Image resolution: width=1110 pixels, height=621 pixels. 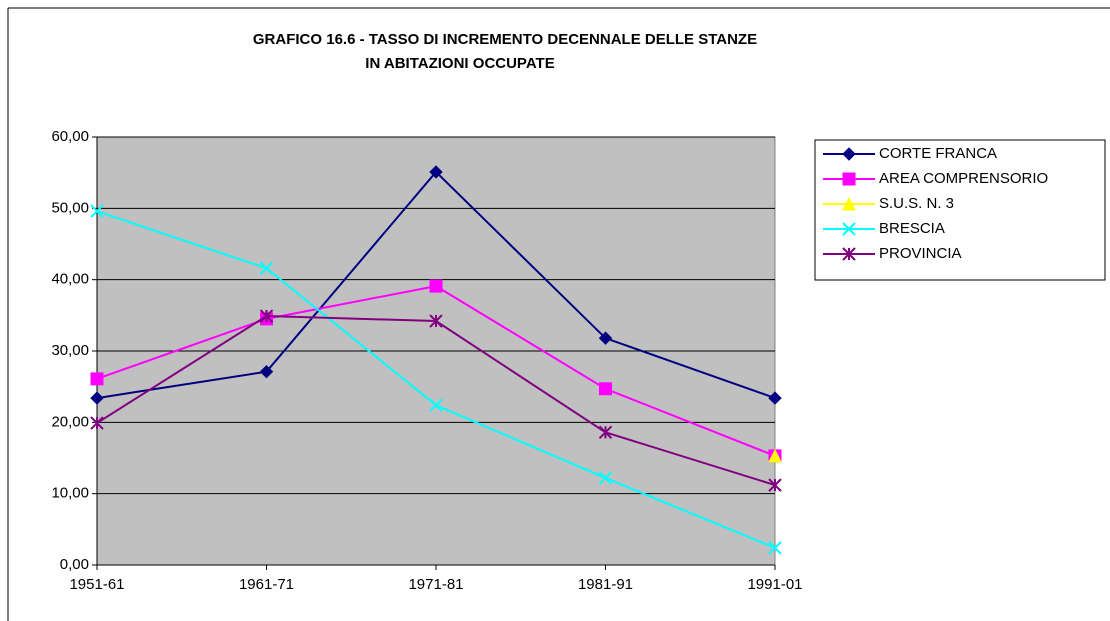 I want to click on x-tick-label: 1981-91, so click(x=605, y=584).